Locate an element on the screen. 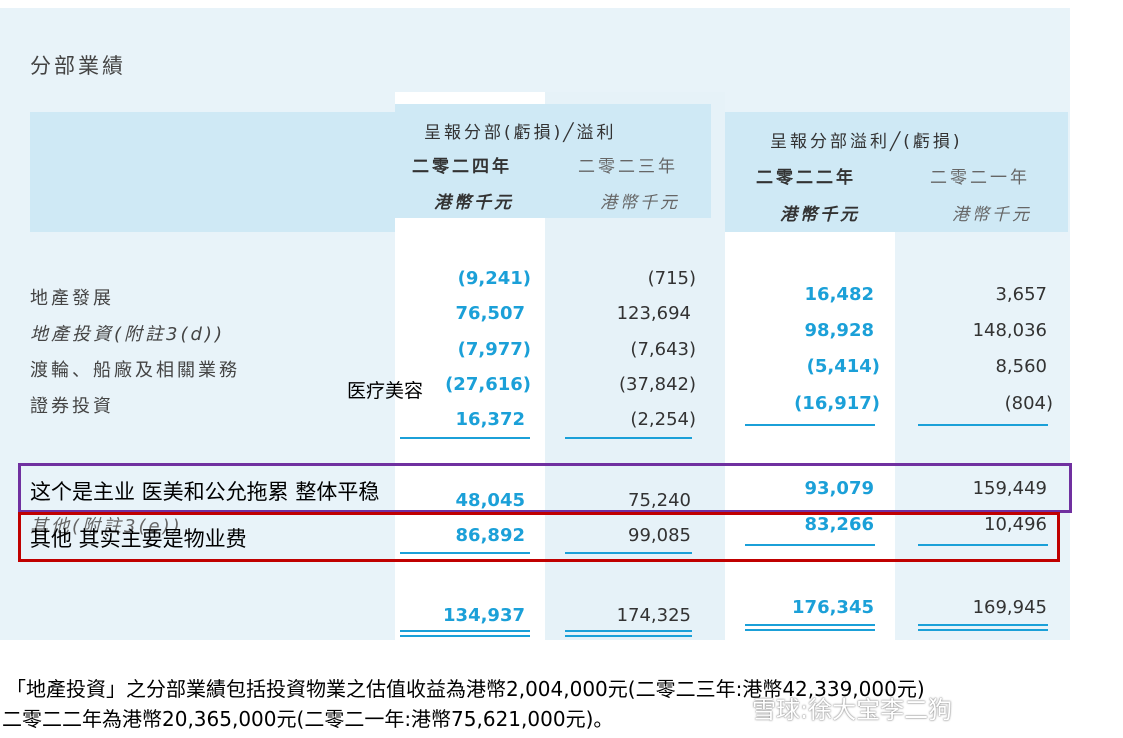 This screenshot has width=1123, height=738. row-label-property-development: 地產發展 is located at coordinates (72, 298).